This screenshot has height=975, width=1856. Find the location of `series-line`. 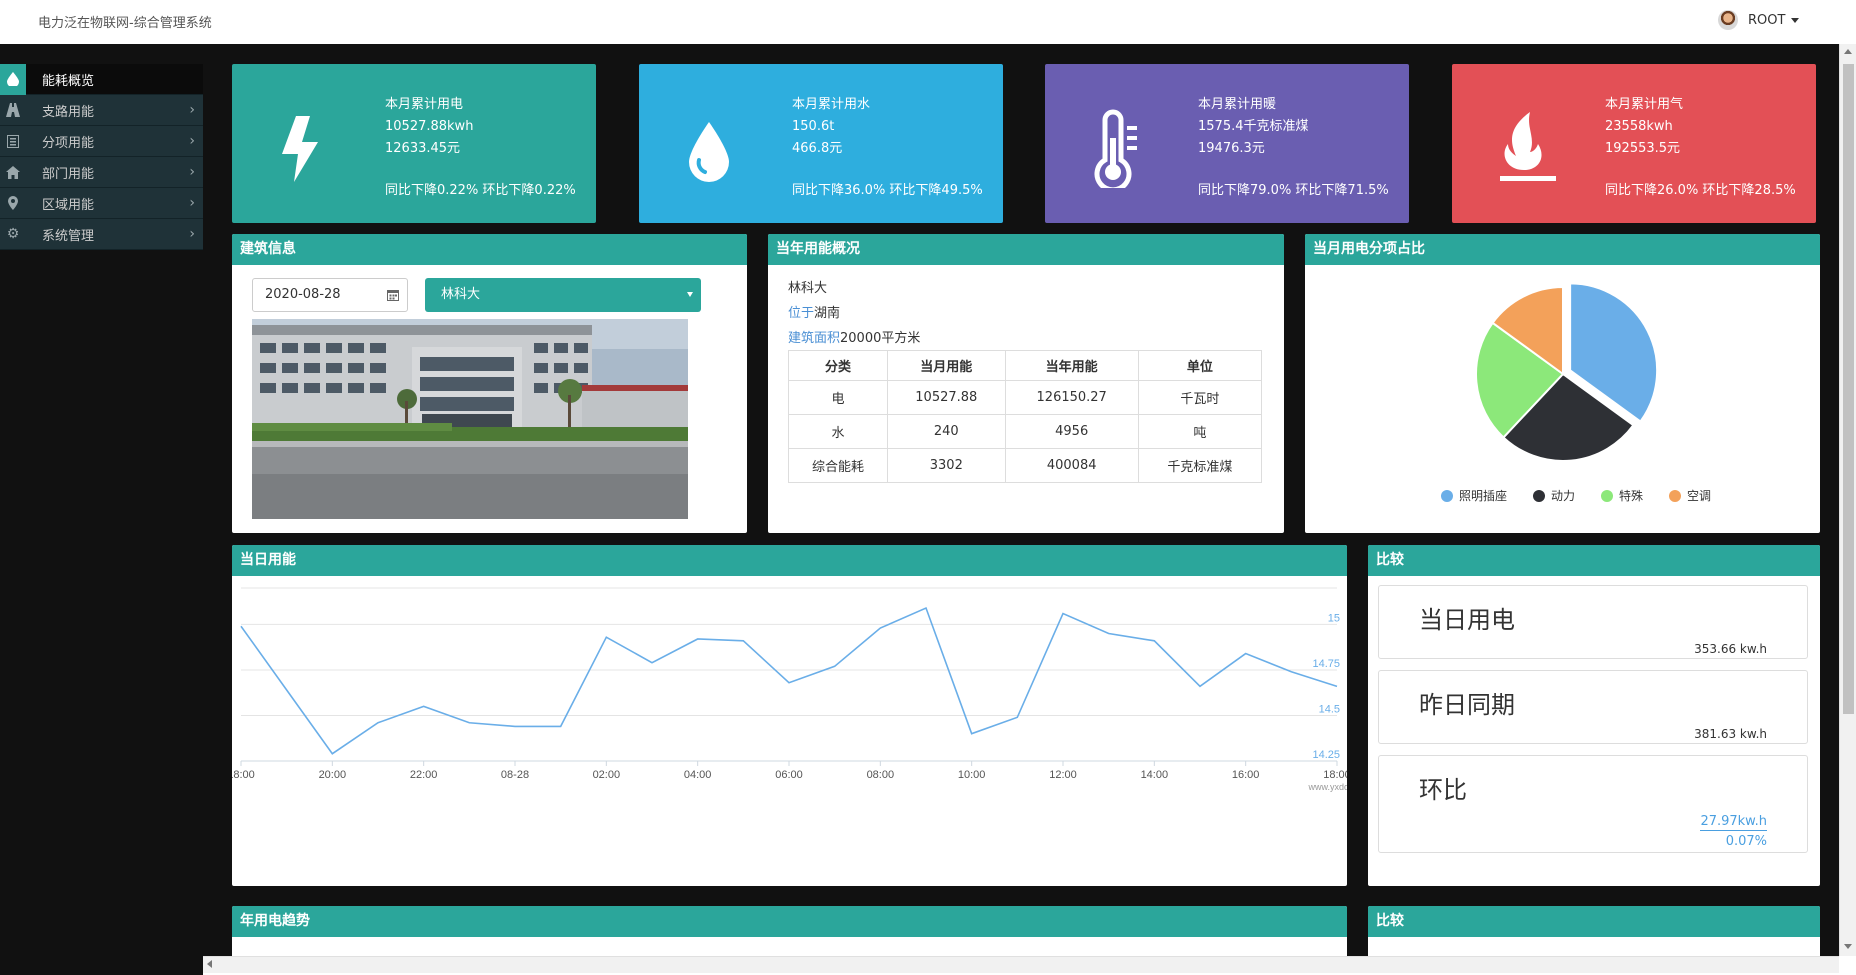

series-line is located at coordinates (789, 680).